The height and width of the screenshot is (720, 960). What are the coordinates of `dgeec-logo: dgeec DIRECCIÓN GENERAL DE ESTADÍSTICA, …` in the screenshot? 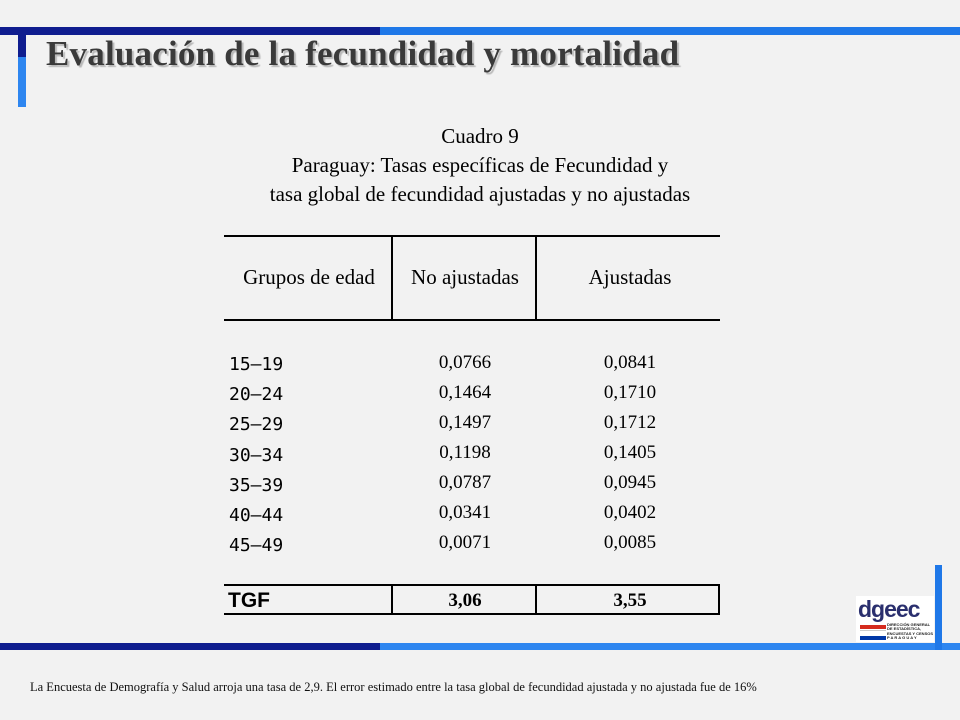 It's located at (895, 619).